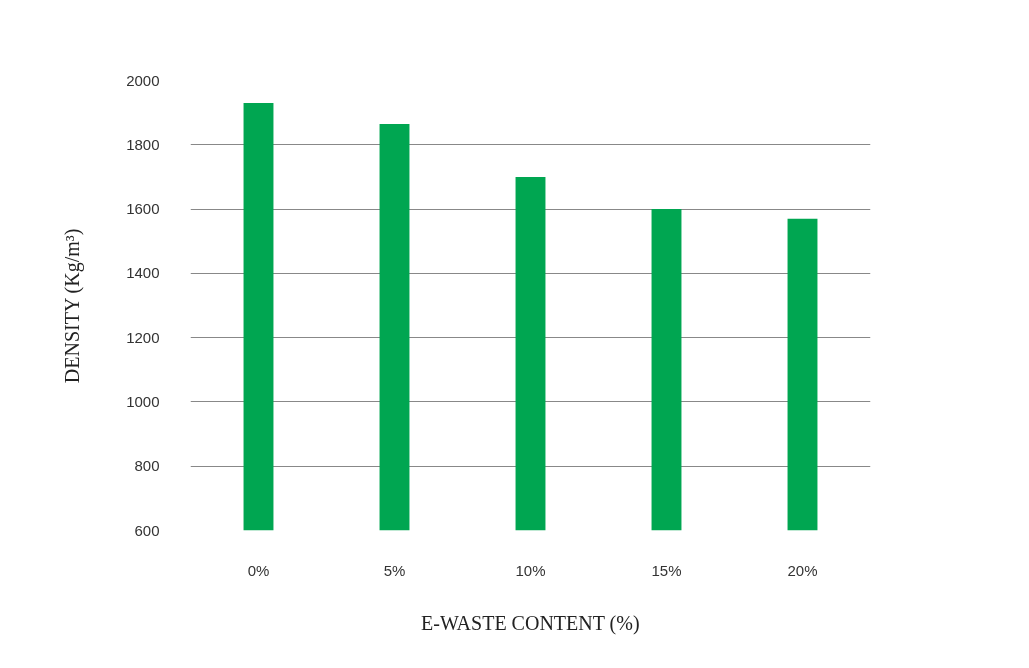 The image size is (1029, 668). What do you see at coordinates (530, 623) in the screenshot?
I see `x-axis-title: E-WASTE CONTENT (%)` at bounding box center [530, 623].